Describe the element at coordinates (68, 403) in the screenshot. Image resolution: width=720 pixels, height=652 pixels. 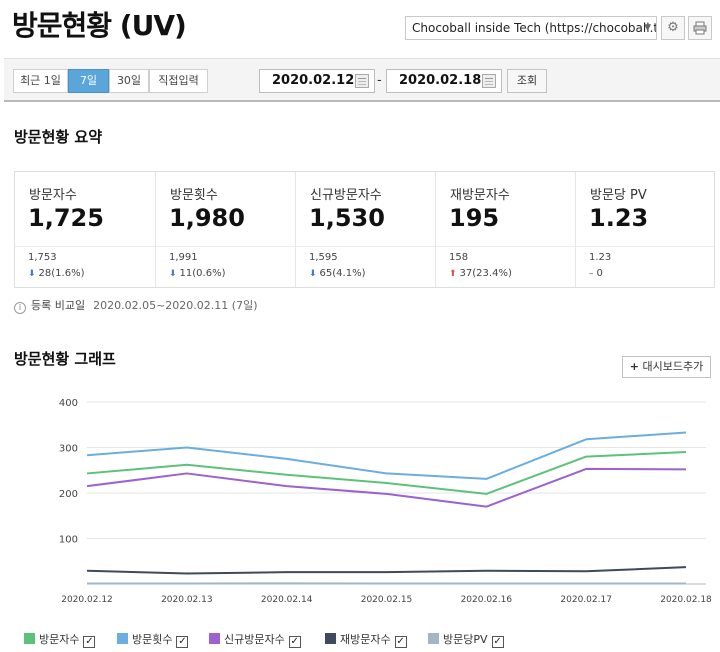
I see `y-tick-label: 400` at that location.